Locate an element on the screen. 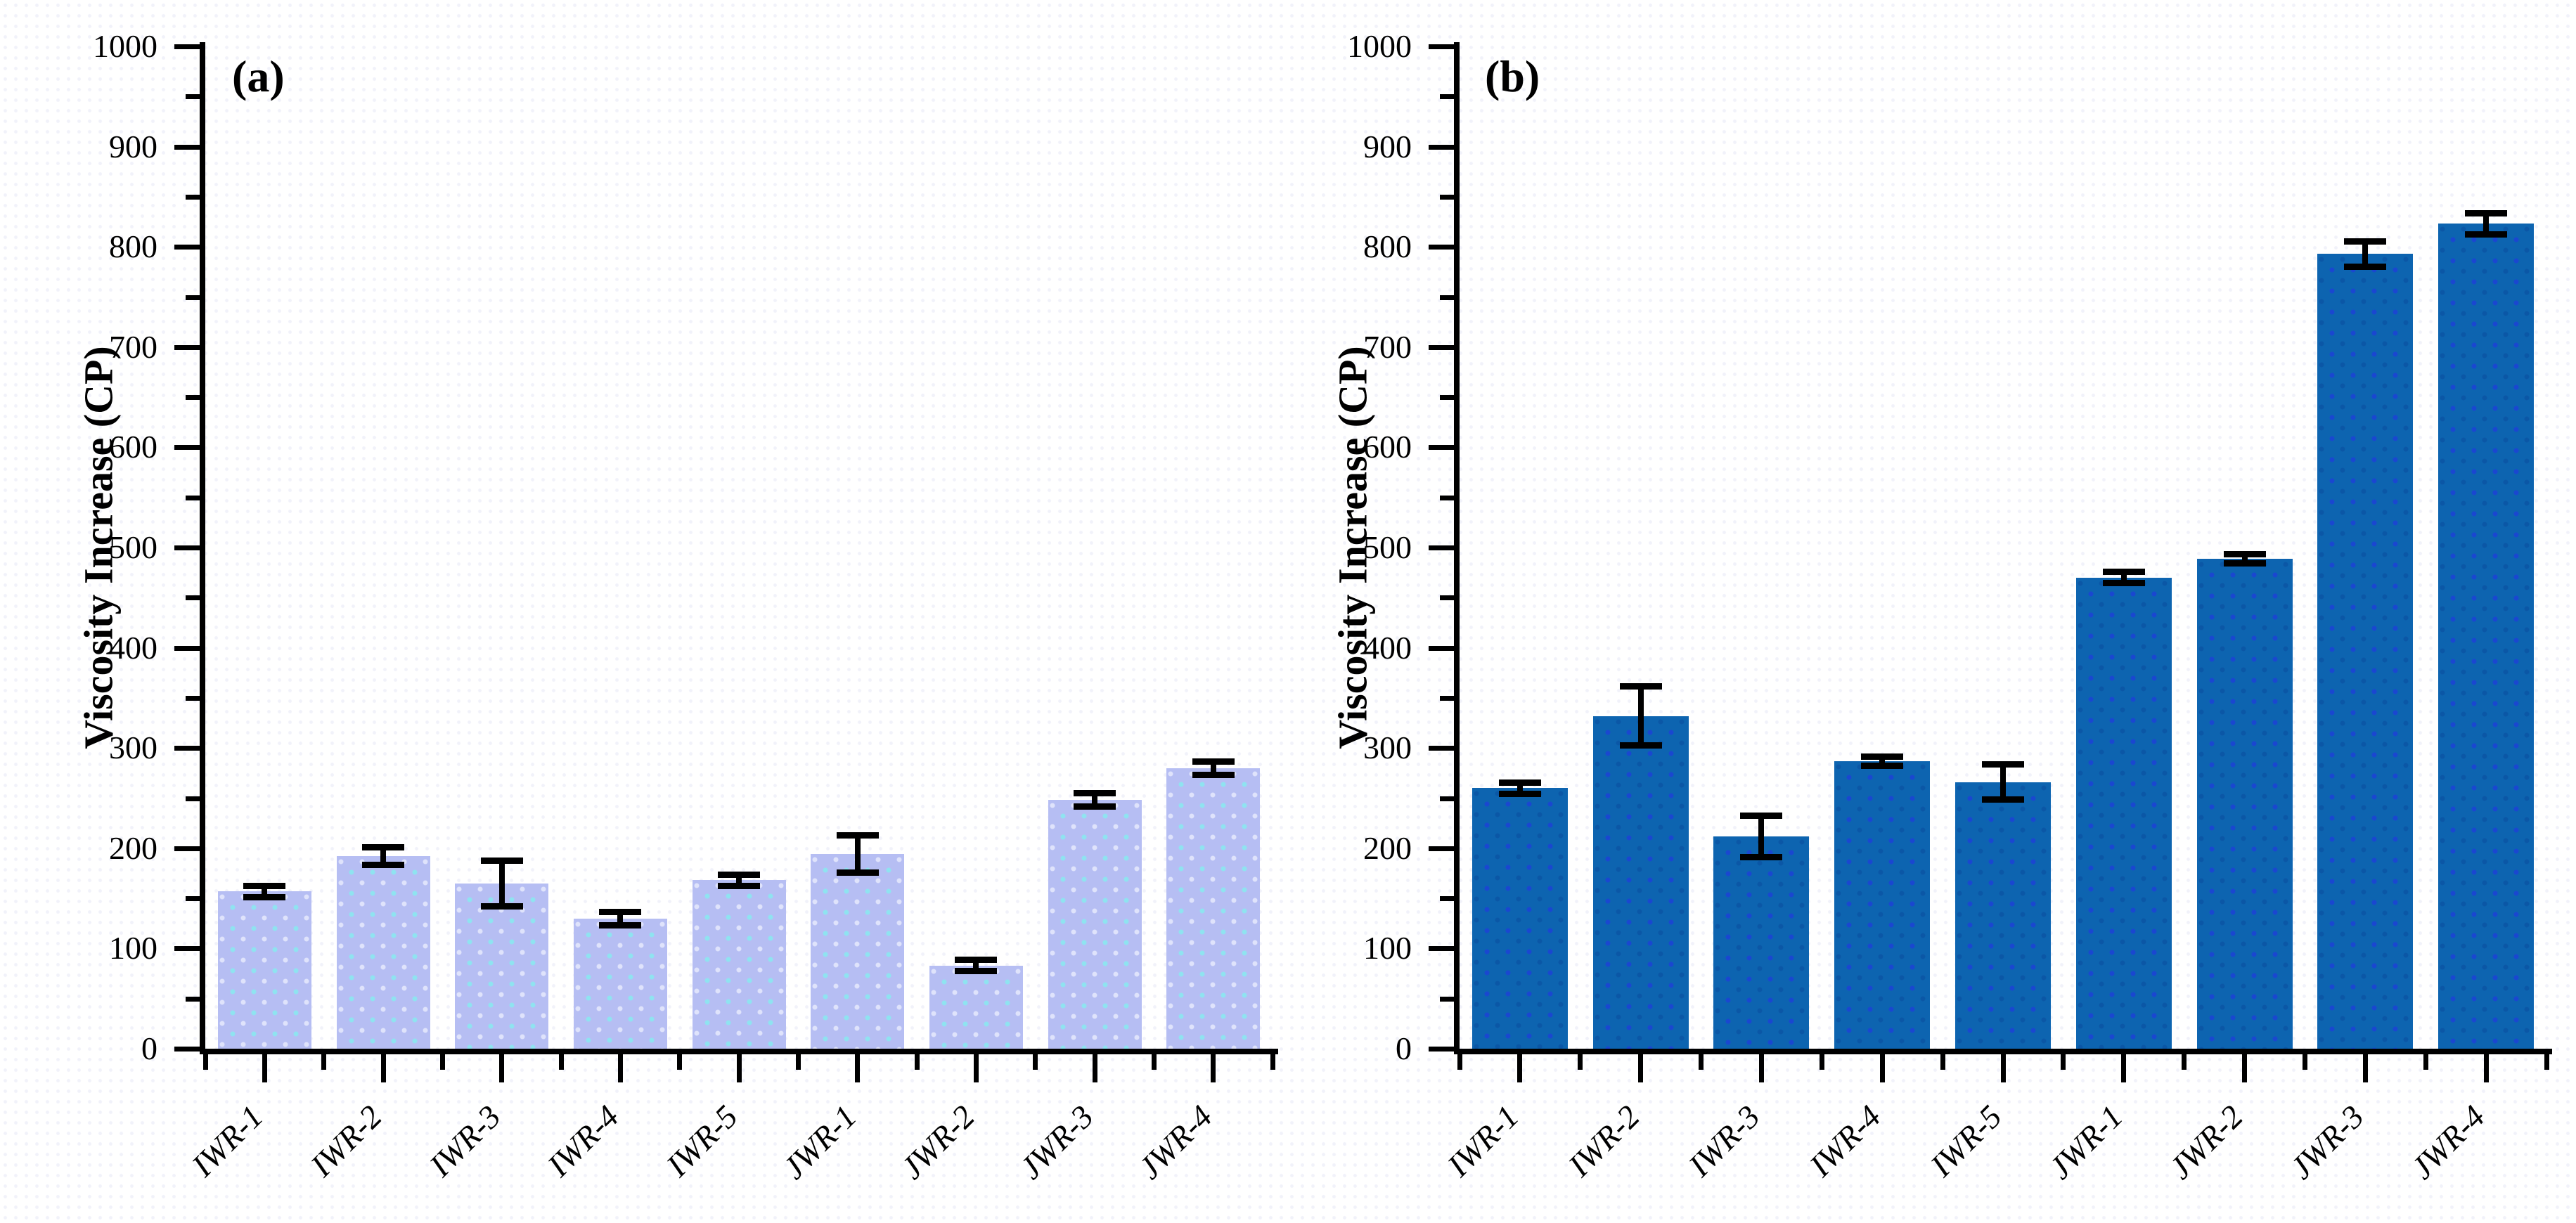 This screenshot has width=2576, height=1223. y-tick-label: 700 is located at coordinates (1387, 346).